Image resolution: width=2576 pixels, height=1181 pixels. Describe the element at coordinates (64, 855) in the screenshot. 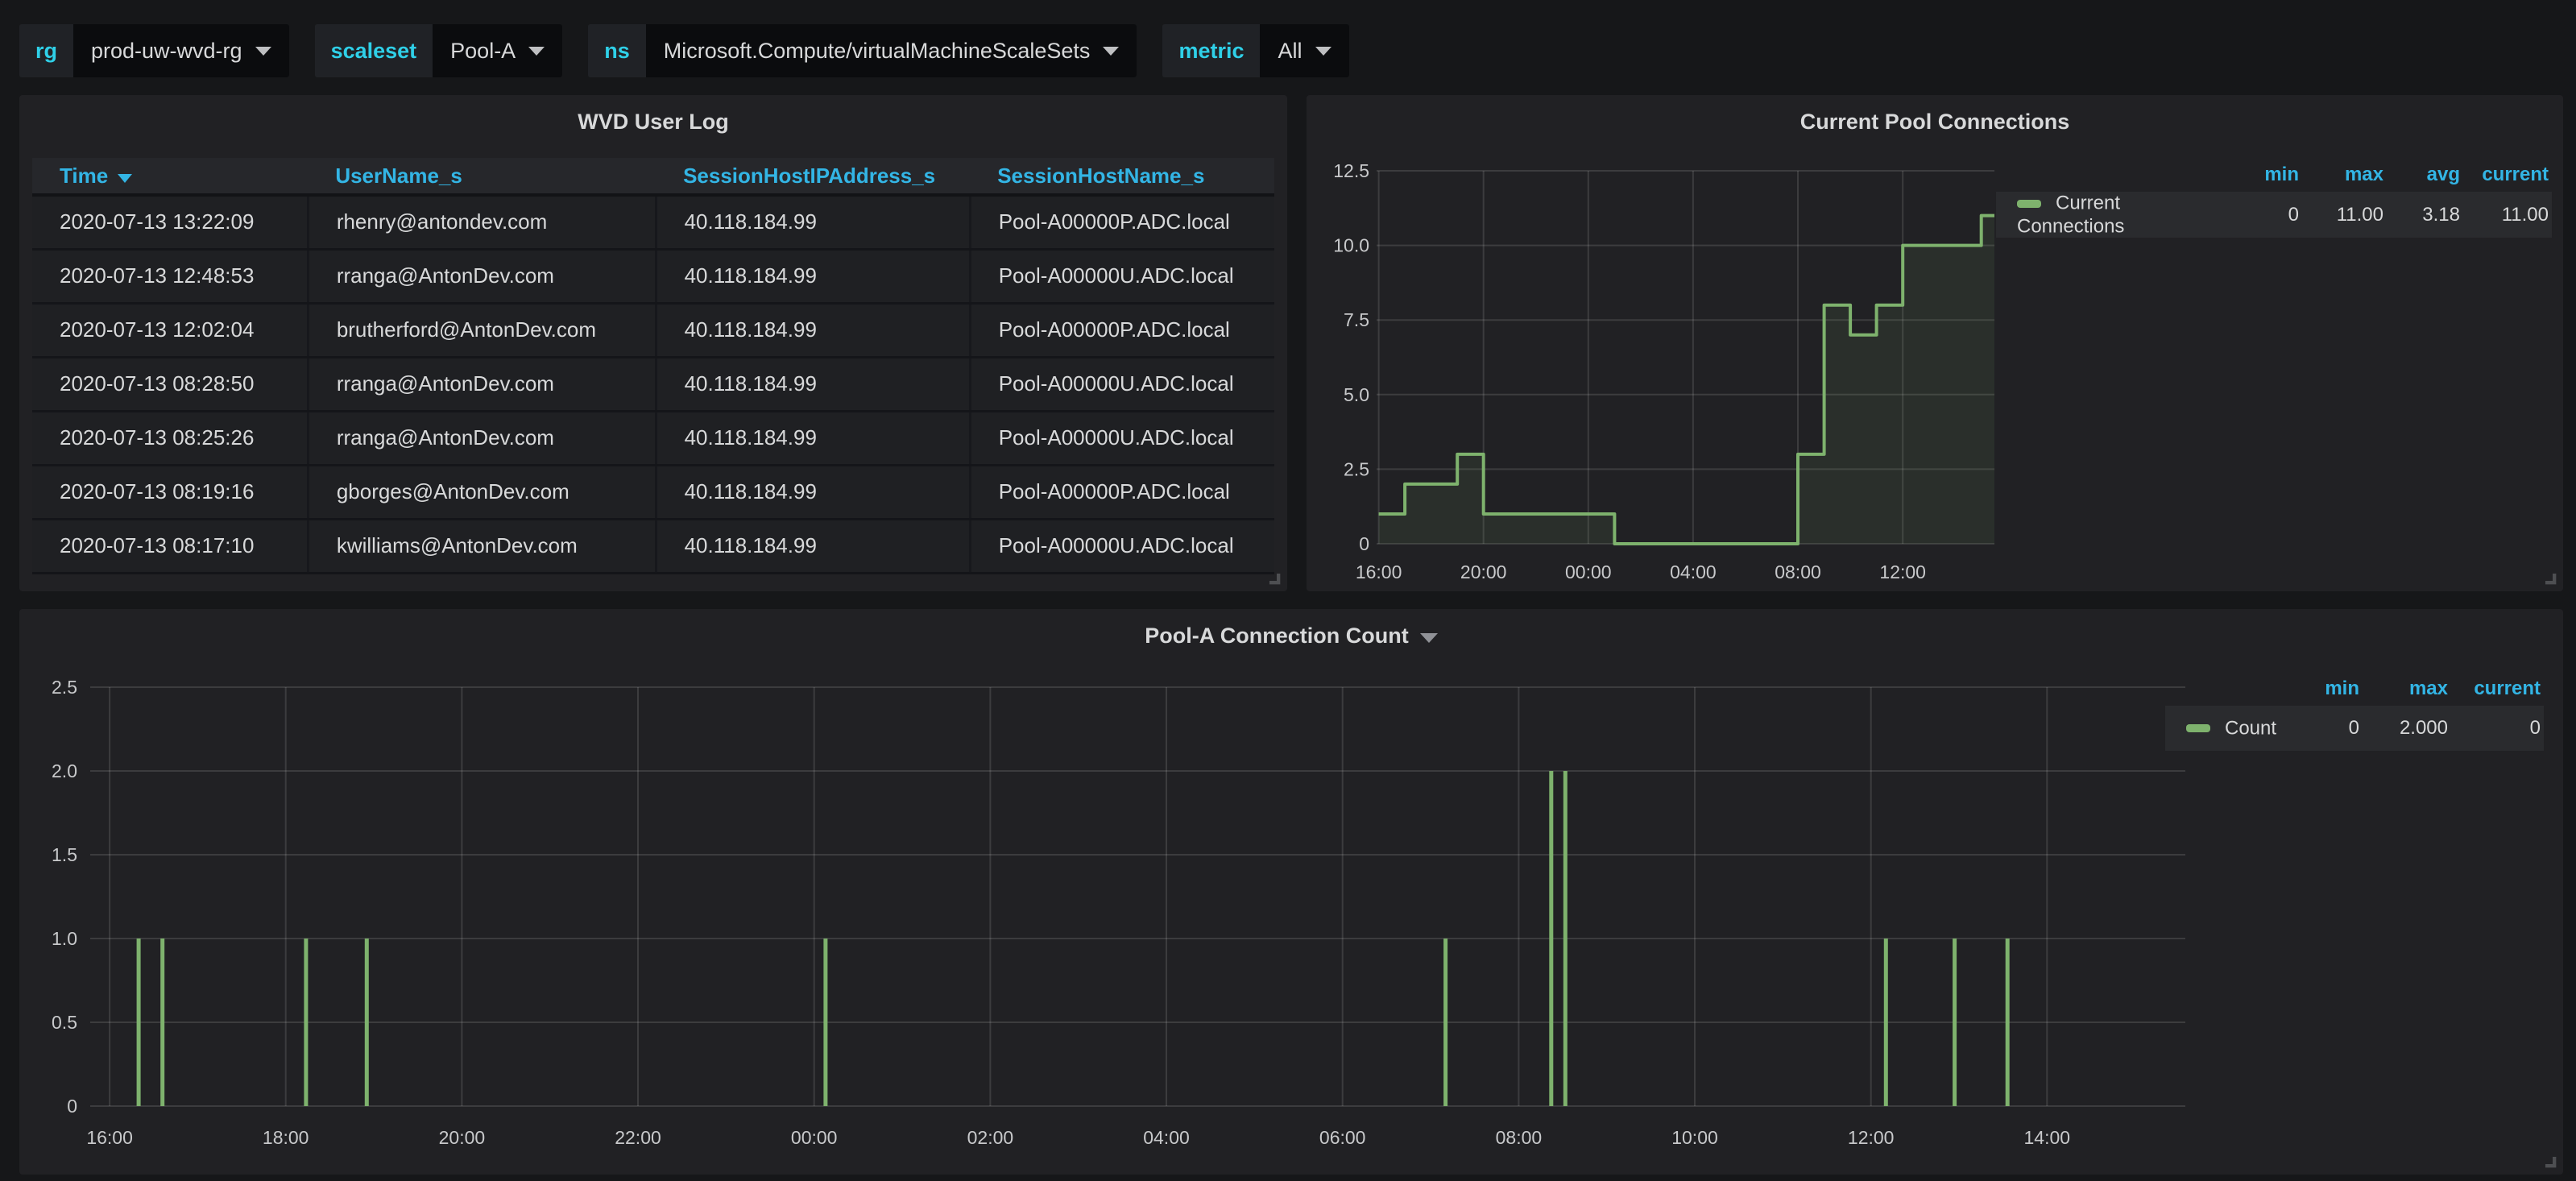

I see `svg-text: 1.5` at that location.